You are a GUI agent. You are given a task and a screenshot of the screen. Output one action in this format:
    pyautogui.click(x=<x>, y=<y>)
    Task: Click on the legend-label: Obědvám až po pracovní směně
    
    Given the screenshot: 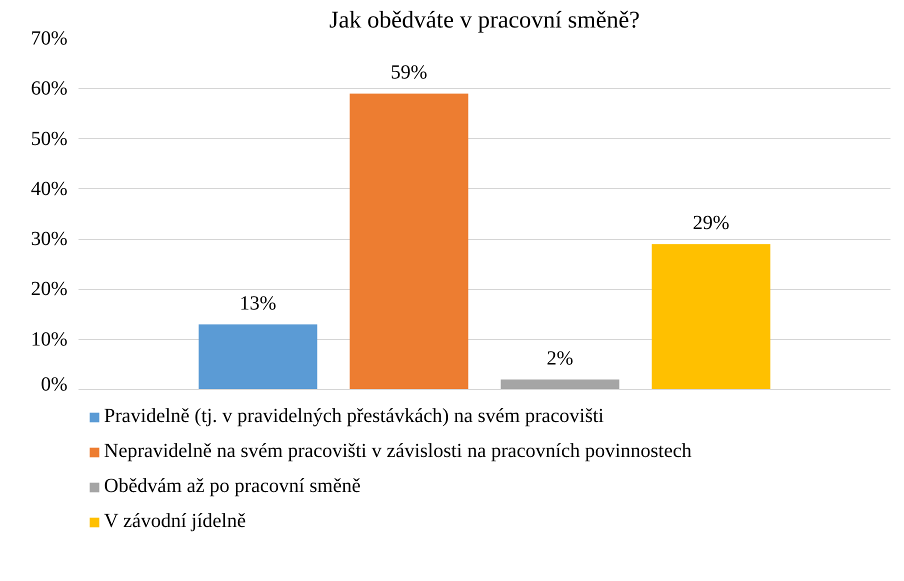 What is the action you would take?
    pyautogui.click(x=232, y=486)
    